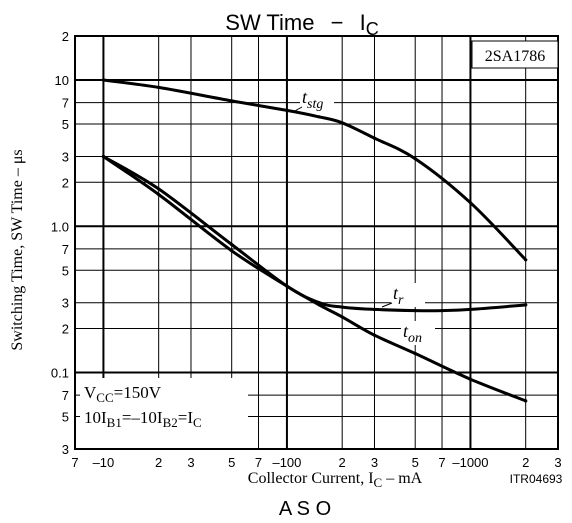  I want to click on condition-line: 10IB1=–10IB2=IC, so click(143, 419).